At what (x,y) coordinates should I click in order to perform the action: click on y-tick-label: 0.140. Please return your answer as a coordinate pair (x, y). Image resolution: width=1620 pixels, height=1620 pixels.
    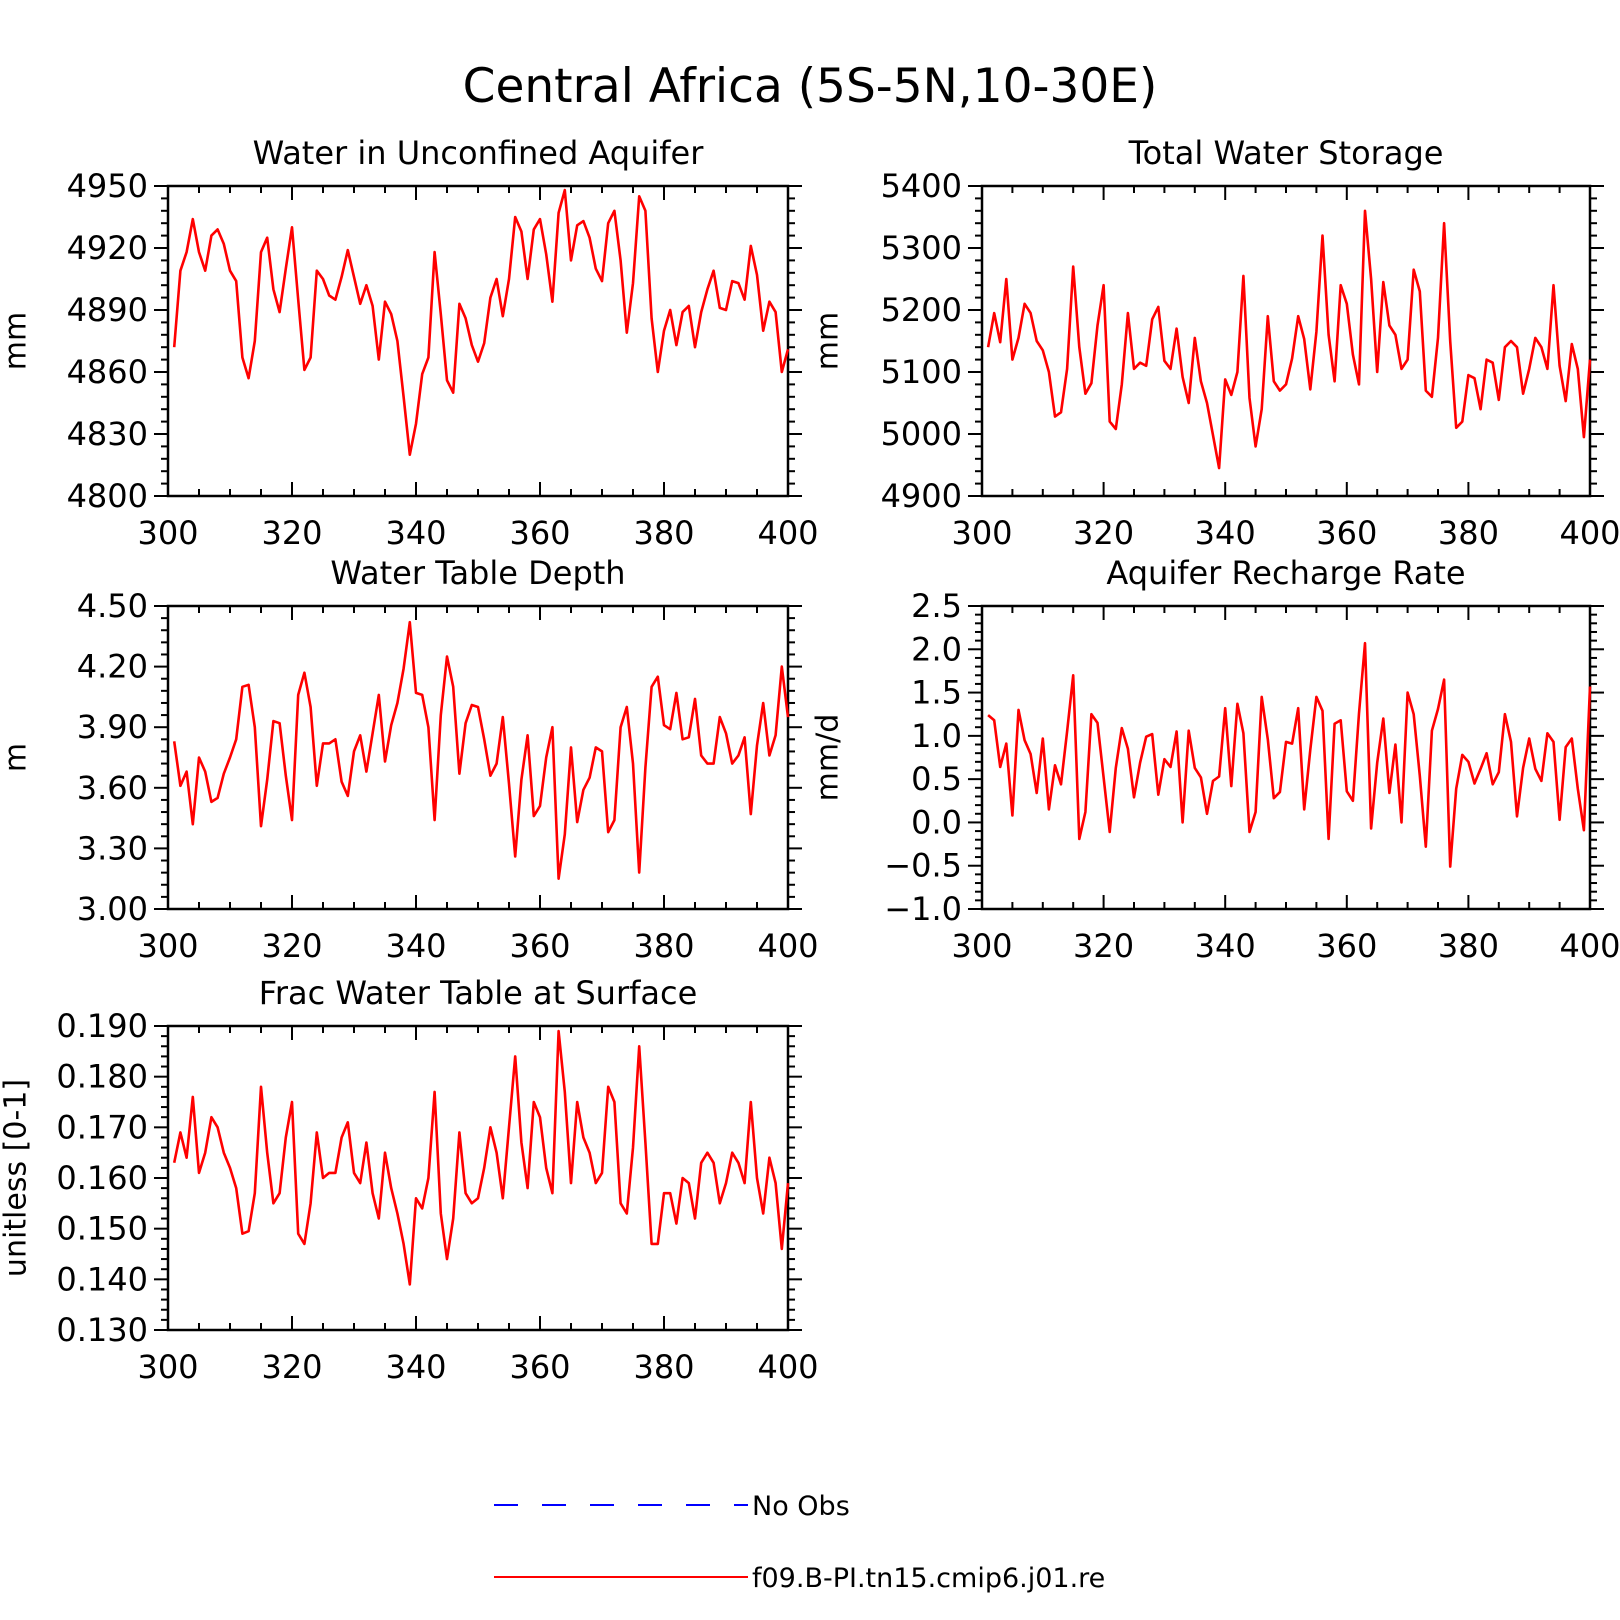
    Looking at the image, I should click on (102, 1279).